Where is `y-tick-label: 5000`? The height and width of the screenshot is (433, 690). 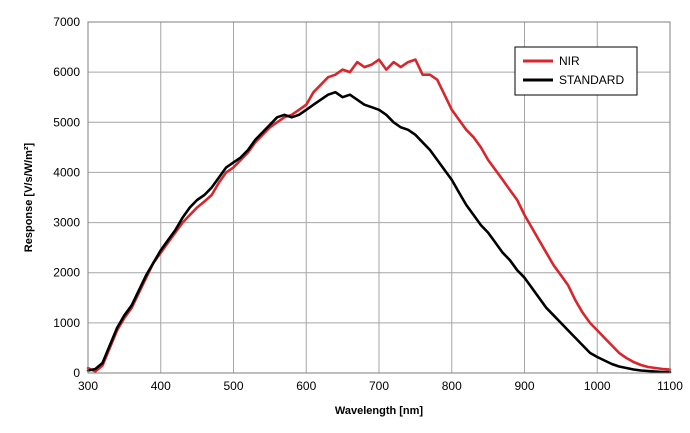
y-tick-label: 5000 is located at coordinates (66, 122).